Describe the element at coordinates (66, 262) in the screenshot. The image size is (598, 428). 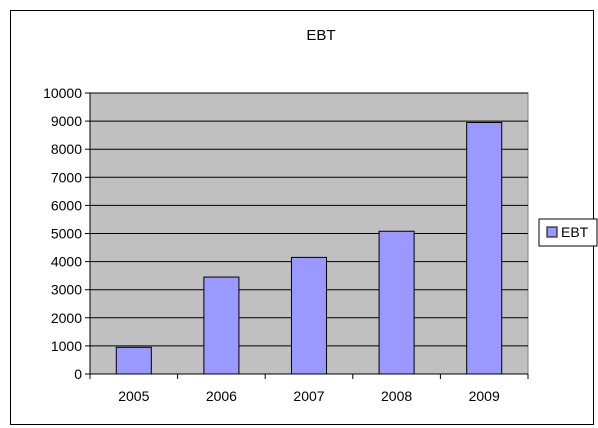
I see `y-tick-label: 4000` at that location.